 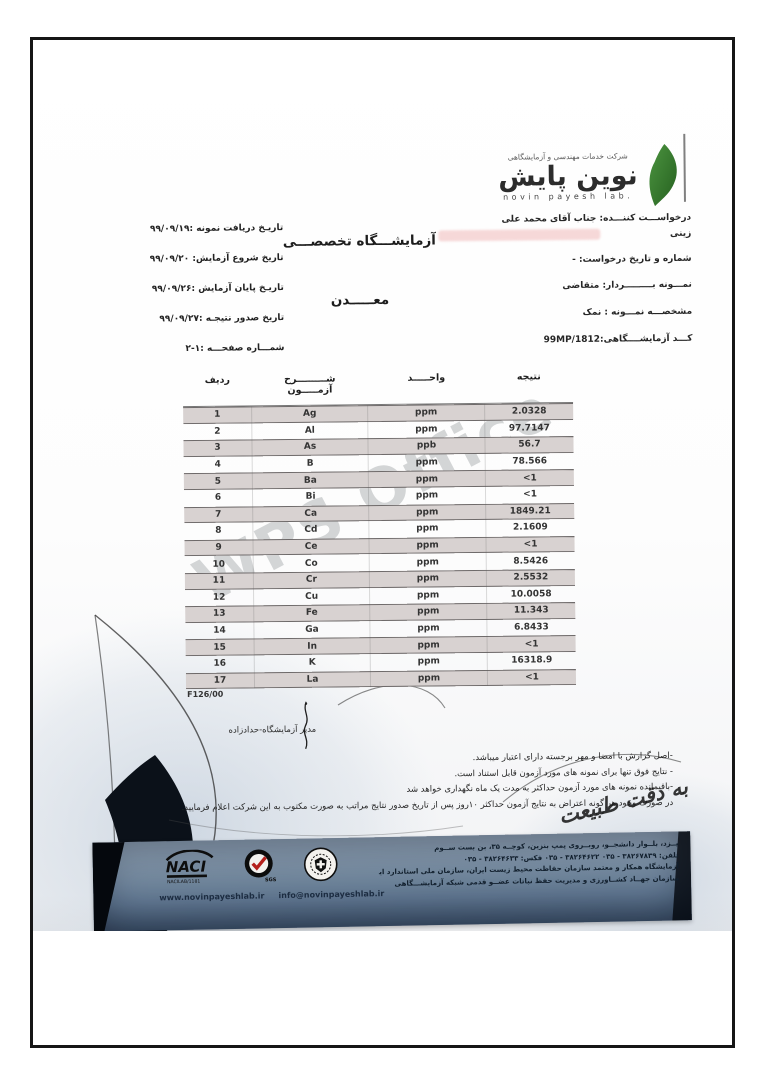 What do you see at coordinates (312, 663) in the screenshot?
I see `table-cell-test: K` at bounding box center [312, 663].